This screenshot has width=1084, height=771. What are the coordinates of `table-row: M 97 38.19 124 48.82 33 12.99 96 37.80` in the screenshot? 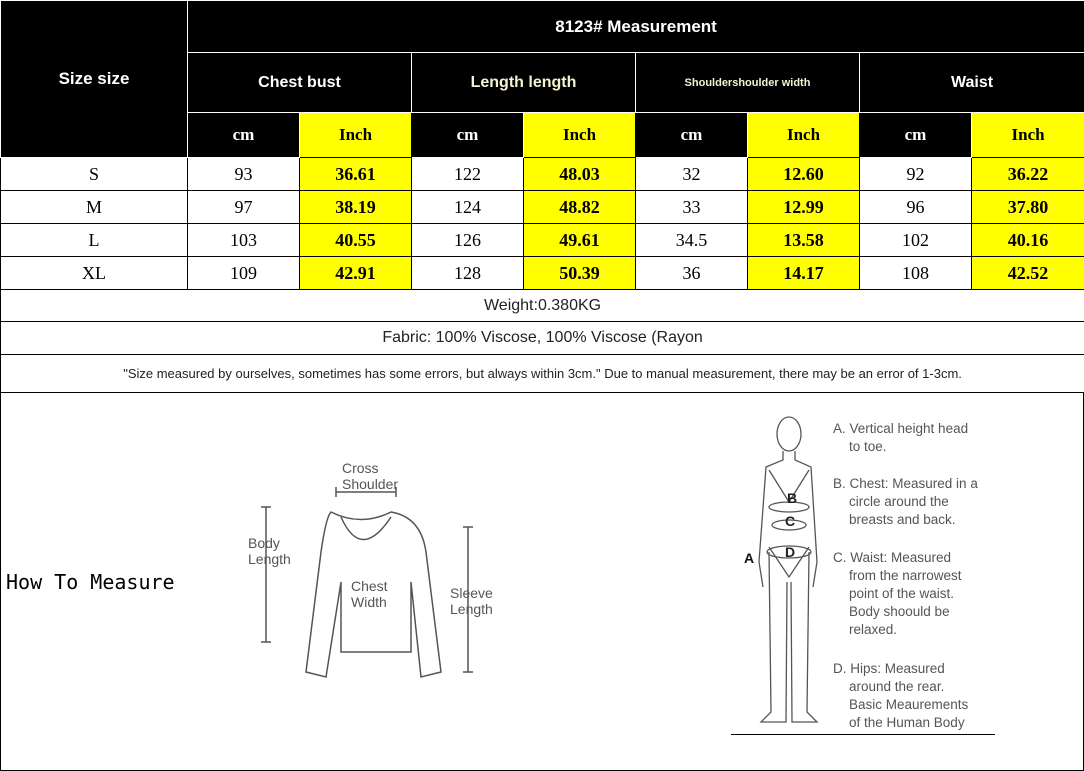 It's located at (542, 207).